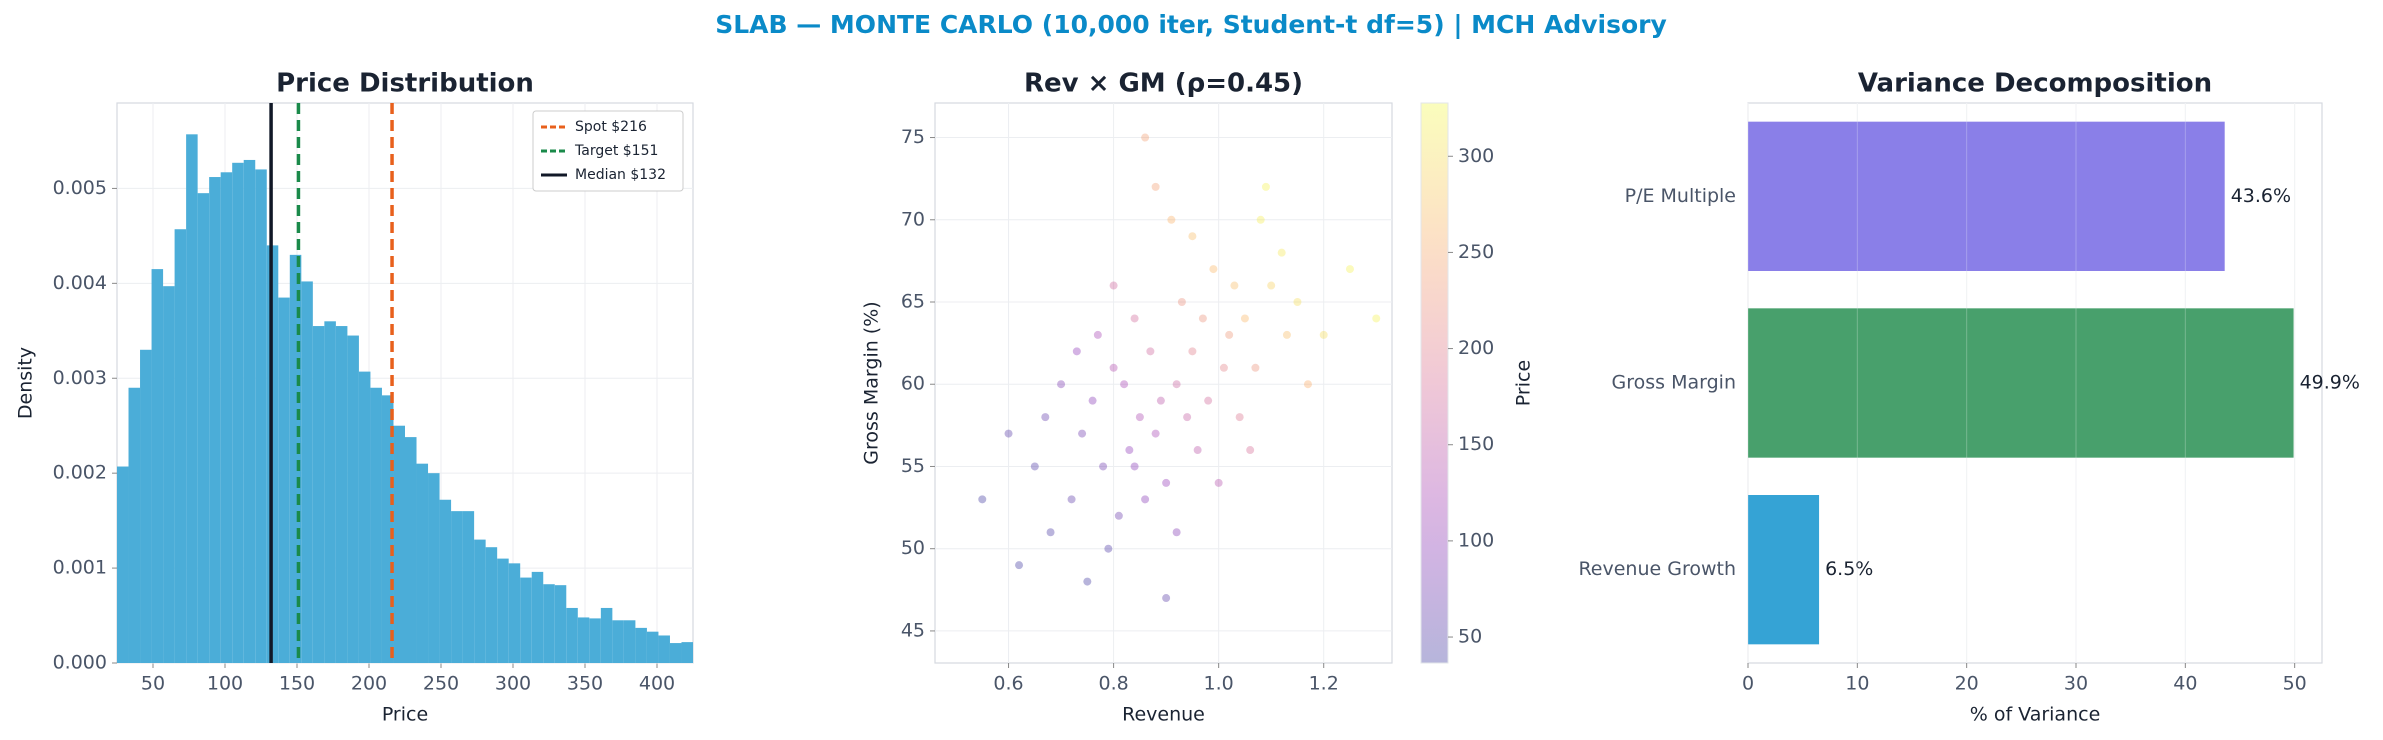  I want to click on value-label: 43.6%, so click(2261, 196).